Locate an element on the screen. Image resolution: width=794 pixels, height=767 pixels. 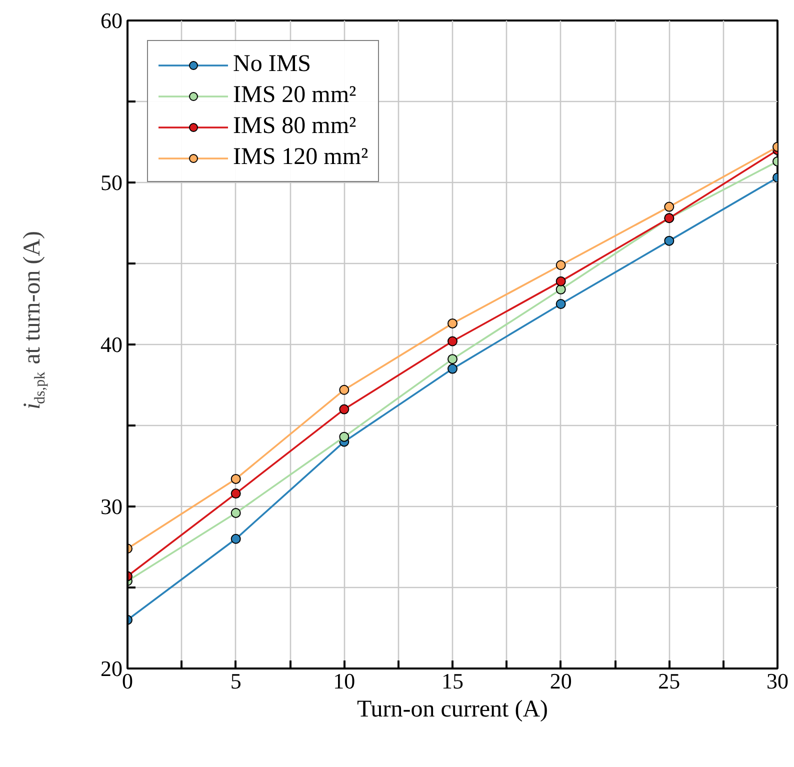
x-tick-label: 0 is located at coordinates (127, 681).